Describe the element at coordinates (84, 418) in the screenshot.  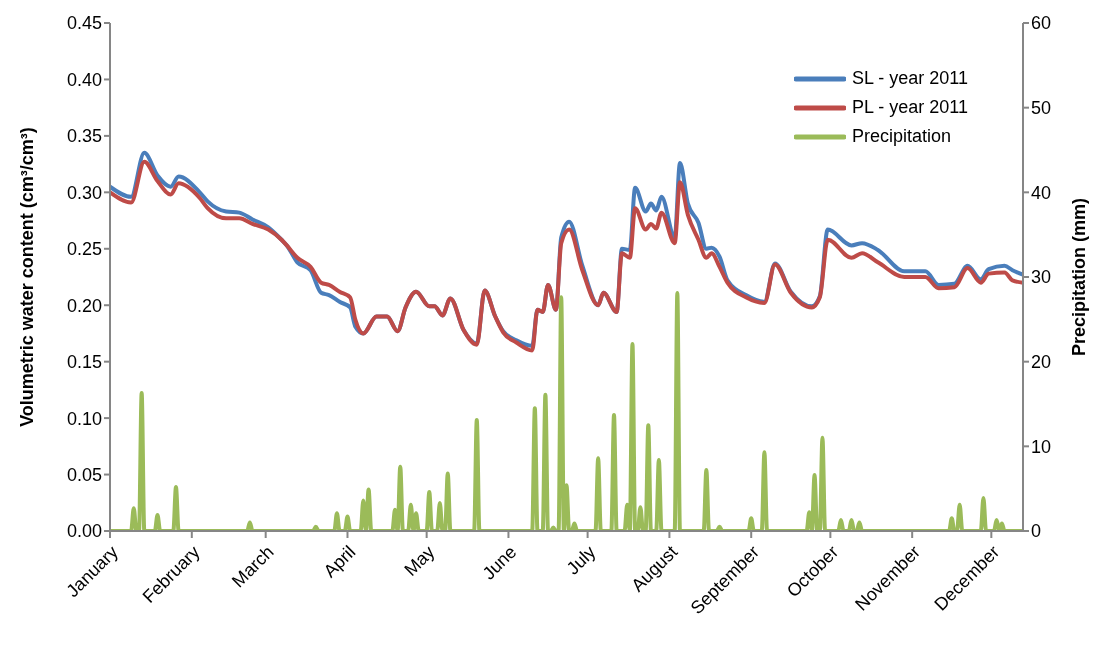
I see `y-tick-label: 0.10` at that location.